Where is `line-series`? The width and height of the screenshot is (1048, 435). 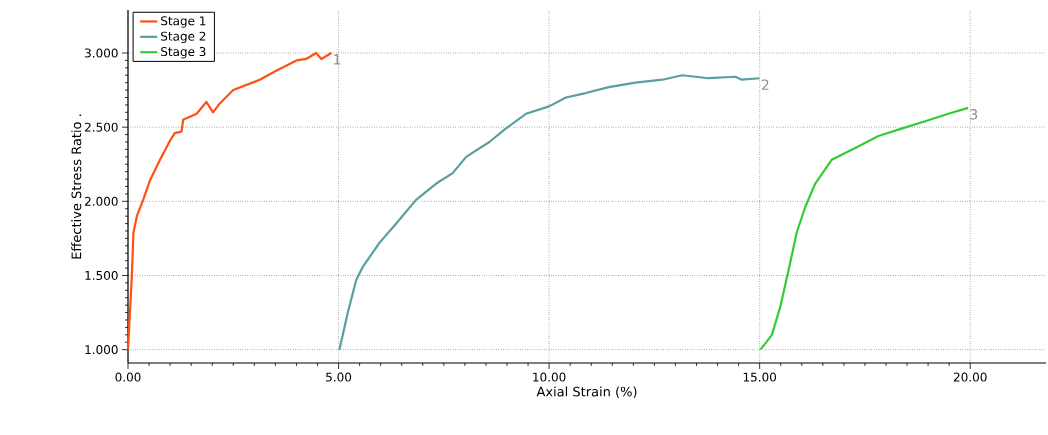 line-series is located at coordinates (864, 228).